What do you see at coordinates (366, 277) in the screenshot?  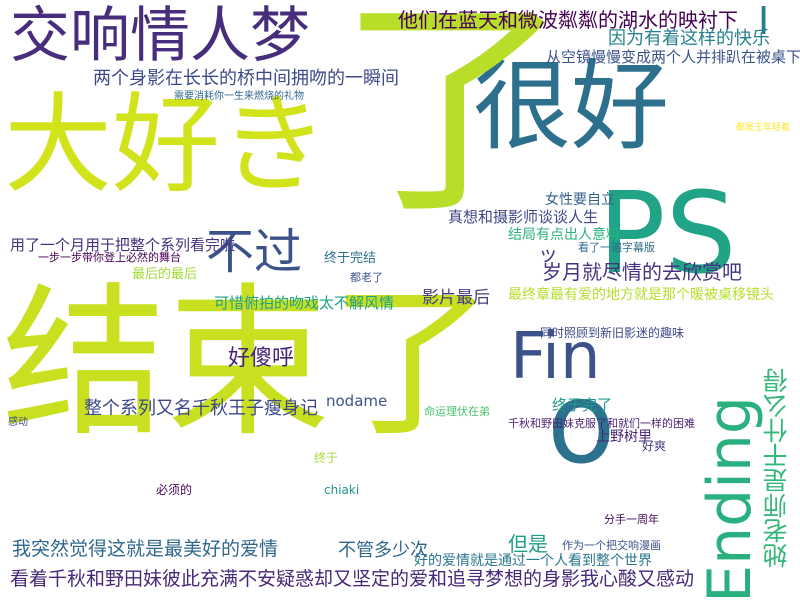 I see `word-dou-lao-le: 都老了` at bounding box center [366, 277].